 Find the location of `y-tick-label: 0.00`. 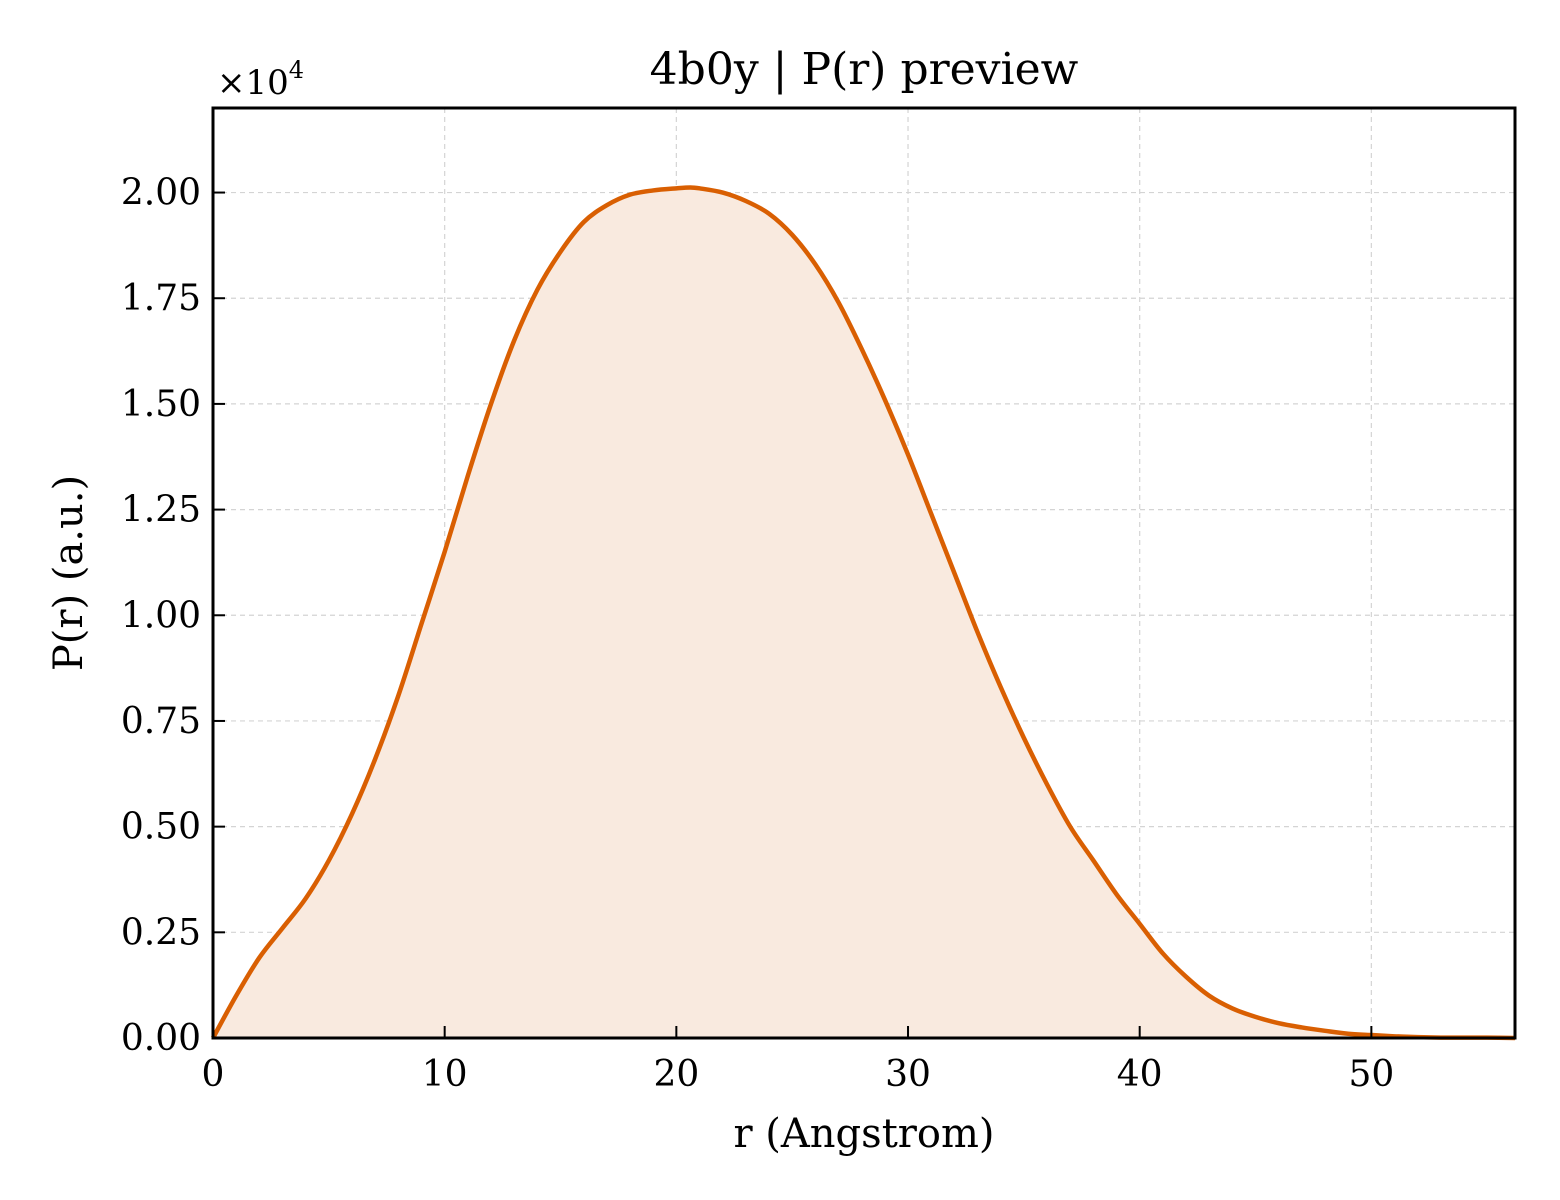

y-tick-label: 0.00 is located at coordinates (161, 1038).